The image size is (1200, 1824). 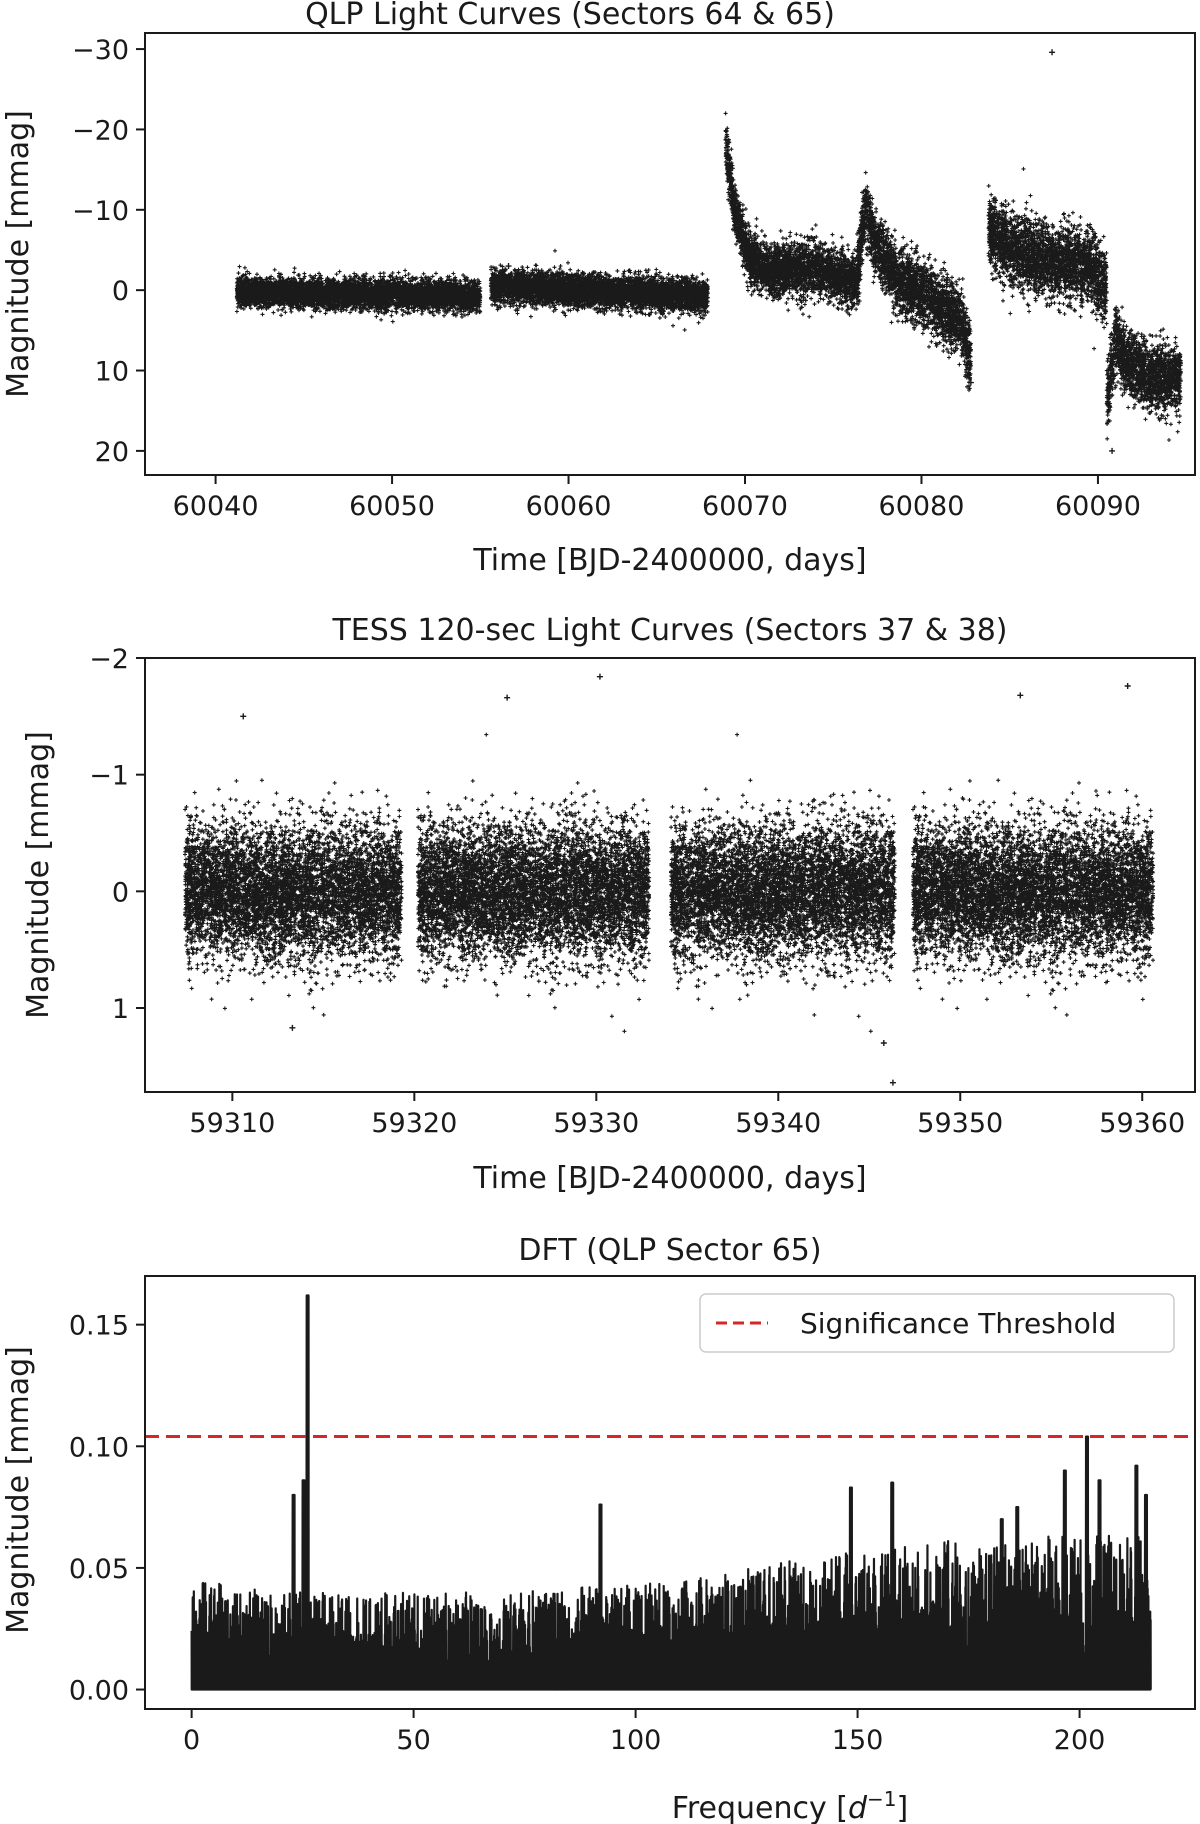 I want to click on x-tick-label: 60070, so click(x=745, y=506).